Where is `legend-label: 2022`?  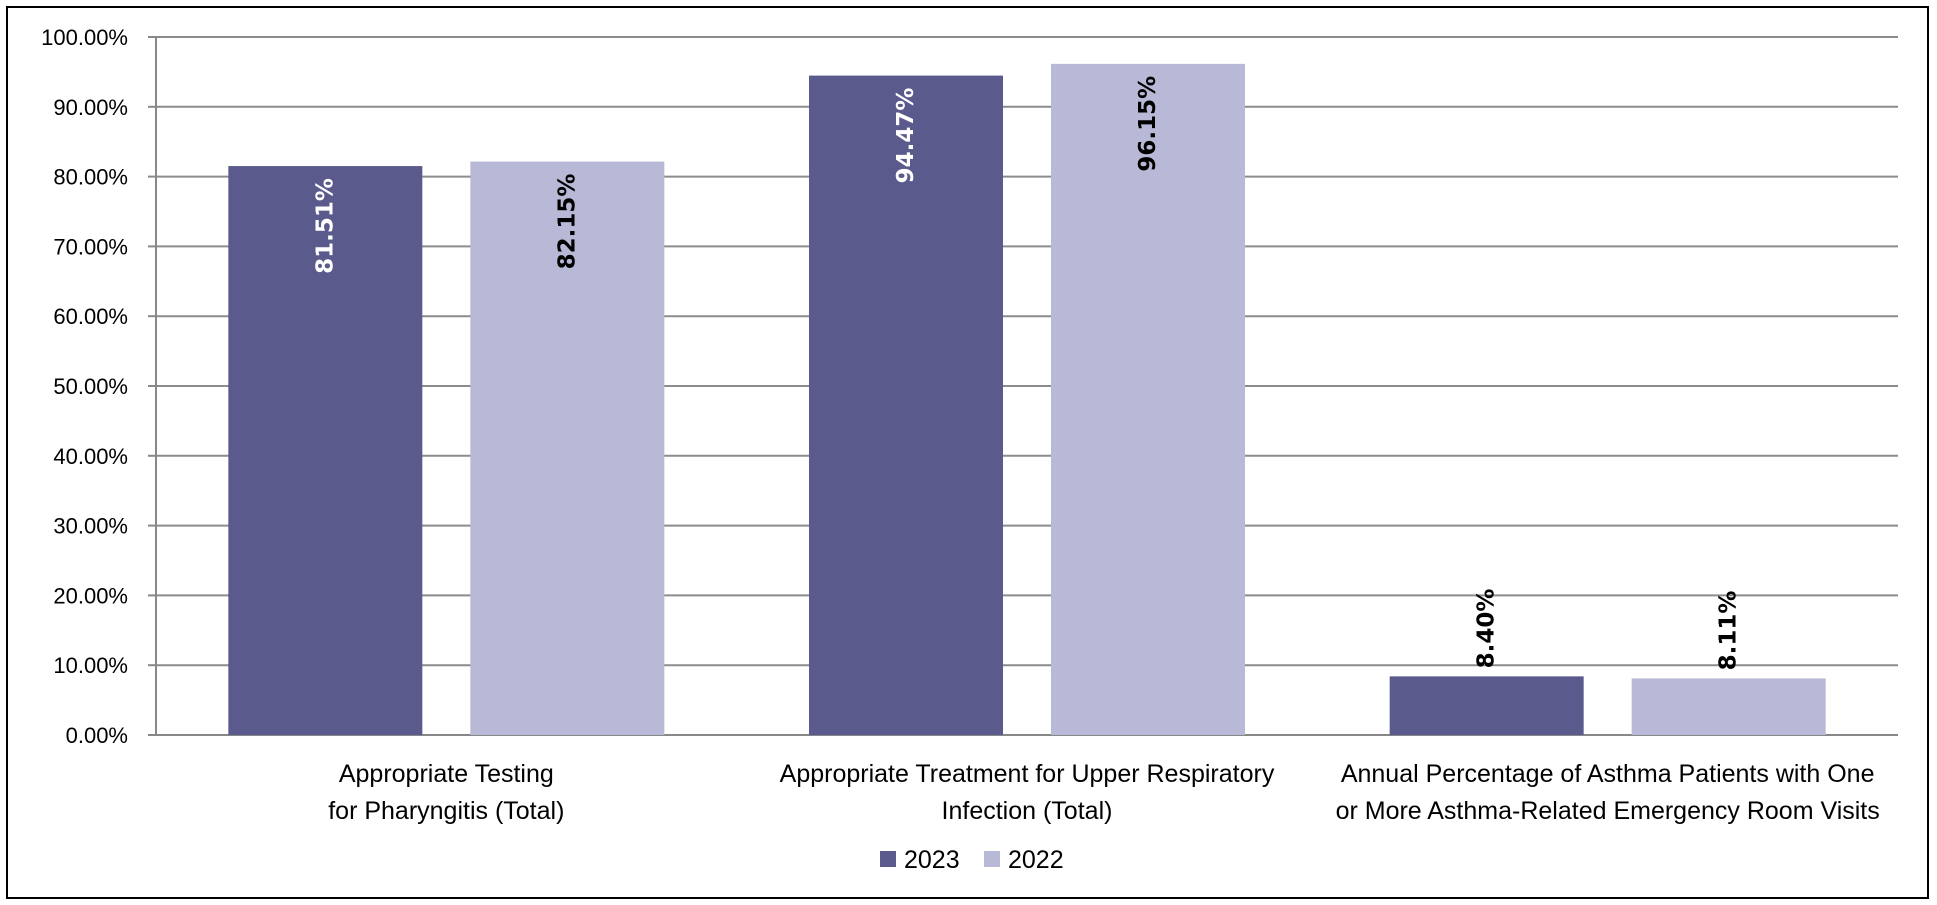 legend-label: 2022 is located at coordinates (1036, 860).